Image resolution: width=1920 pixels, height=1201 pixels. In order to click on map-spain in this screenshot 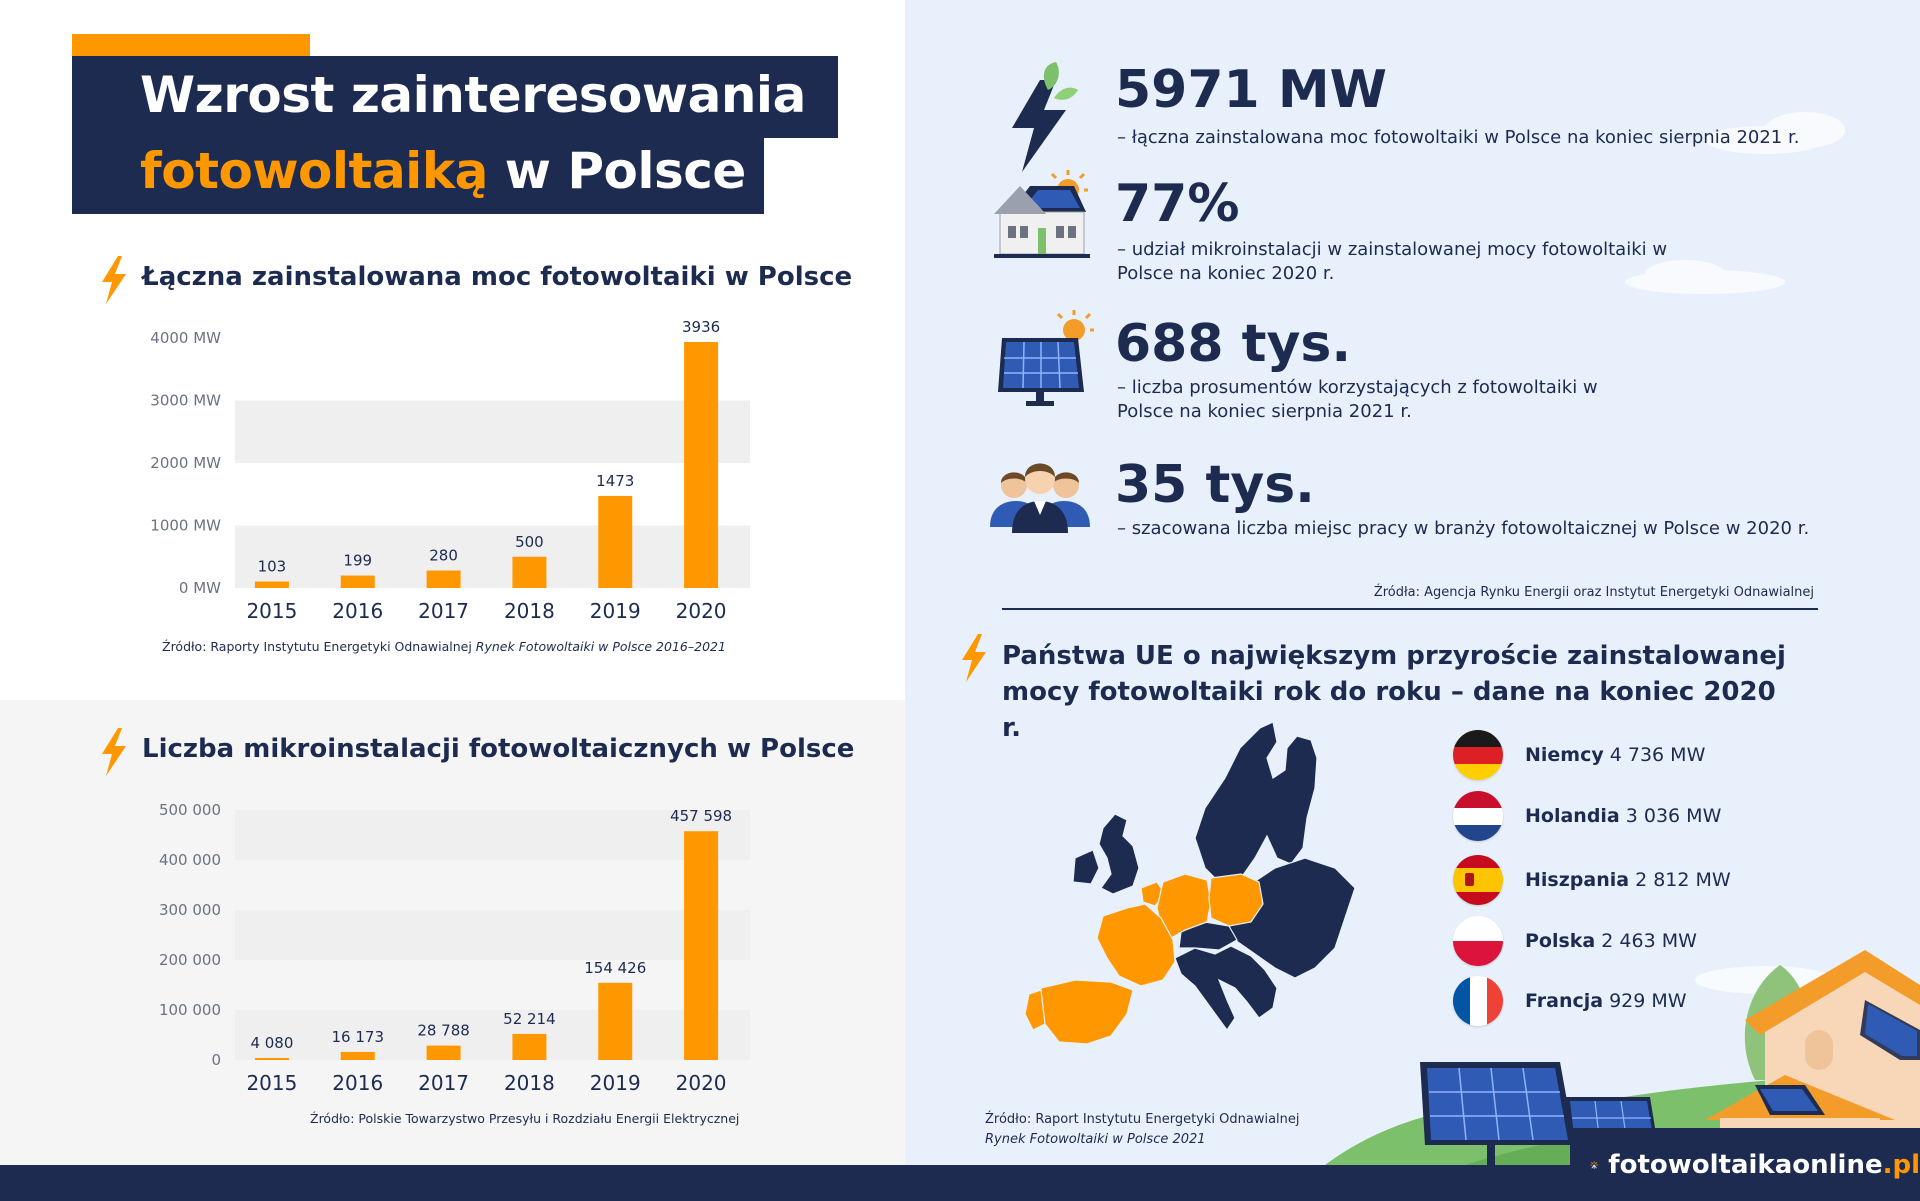, I will do `click(1085, 1012)`.